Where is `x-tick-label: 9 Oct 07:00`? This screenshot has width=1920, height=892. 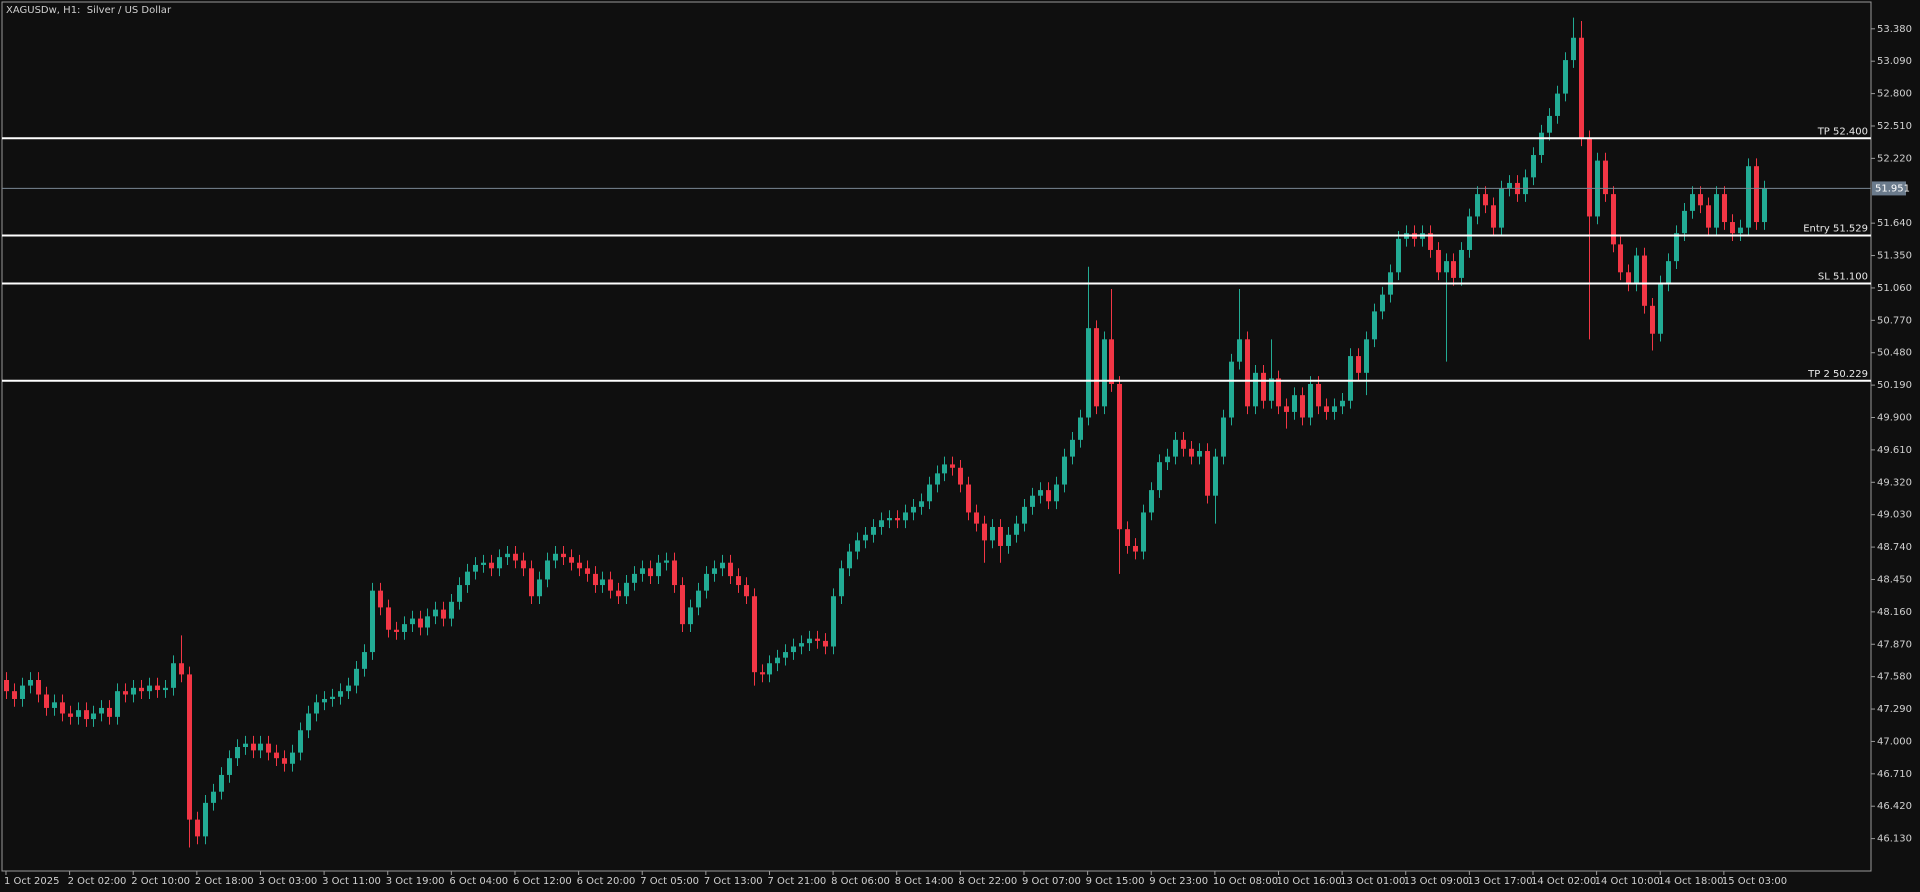 x-tick-label: 9 Oct 07:00 is located at coordinates (1051, 881).